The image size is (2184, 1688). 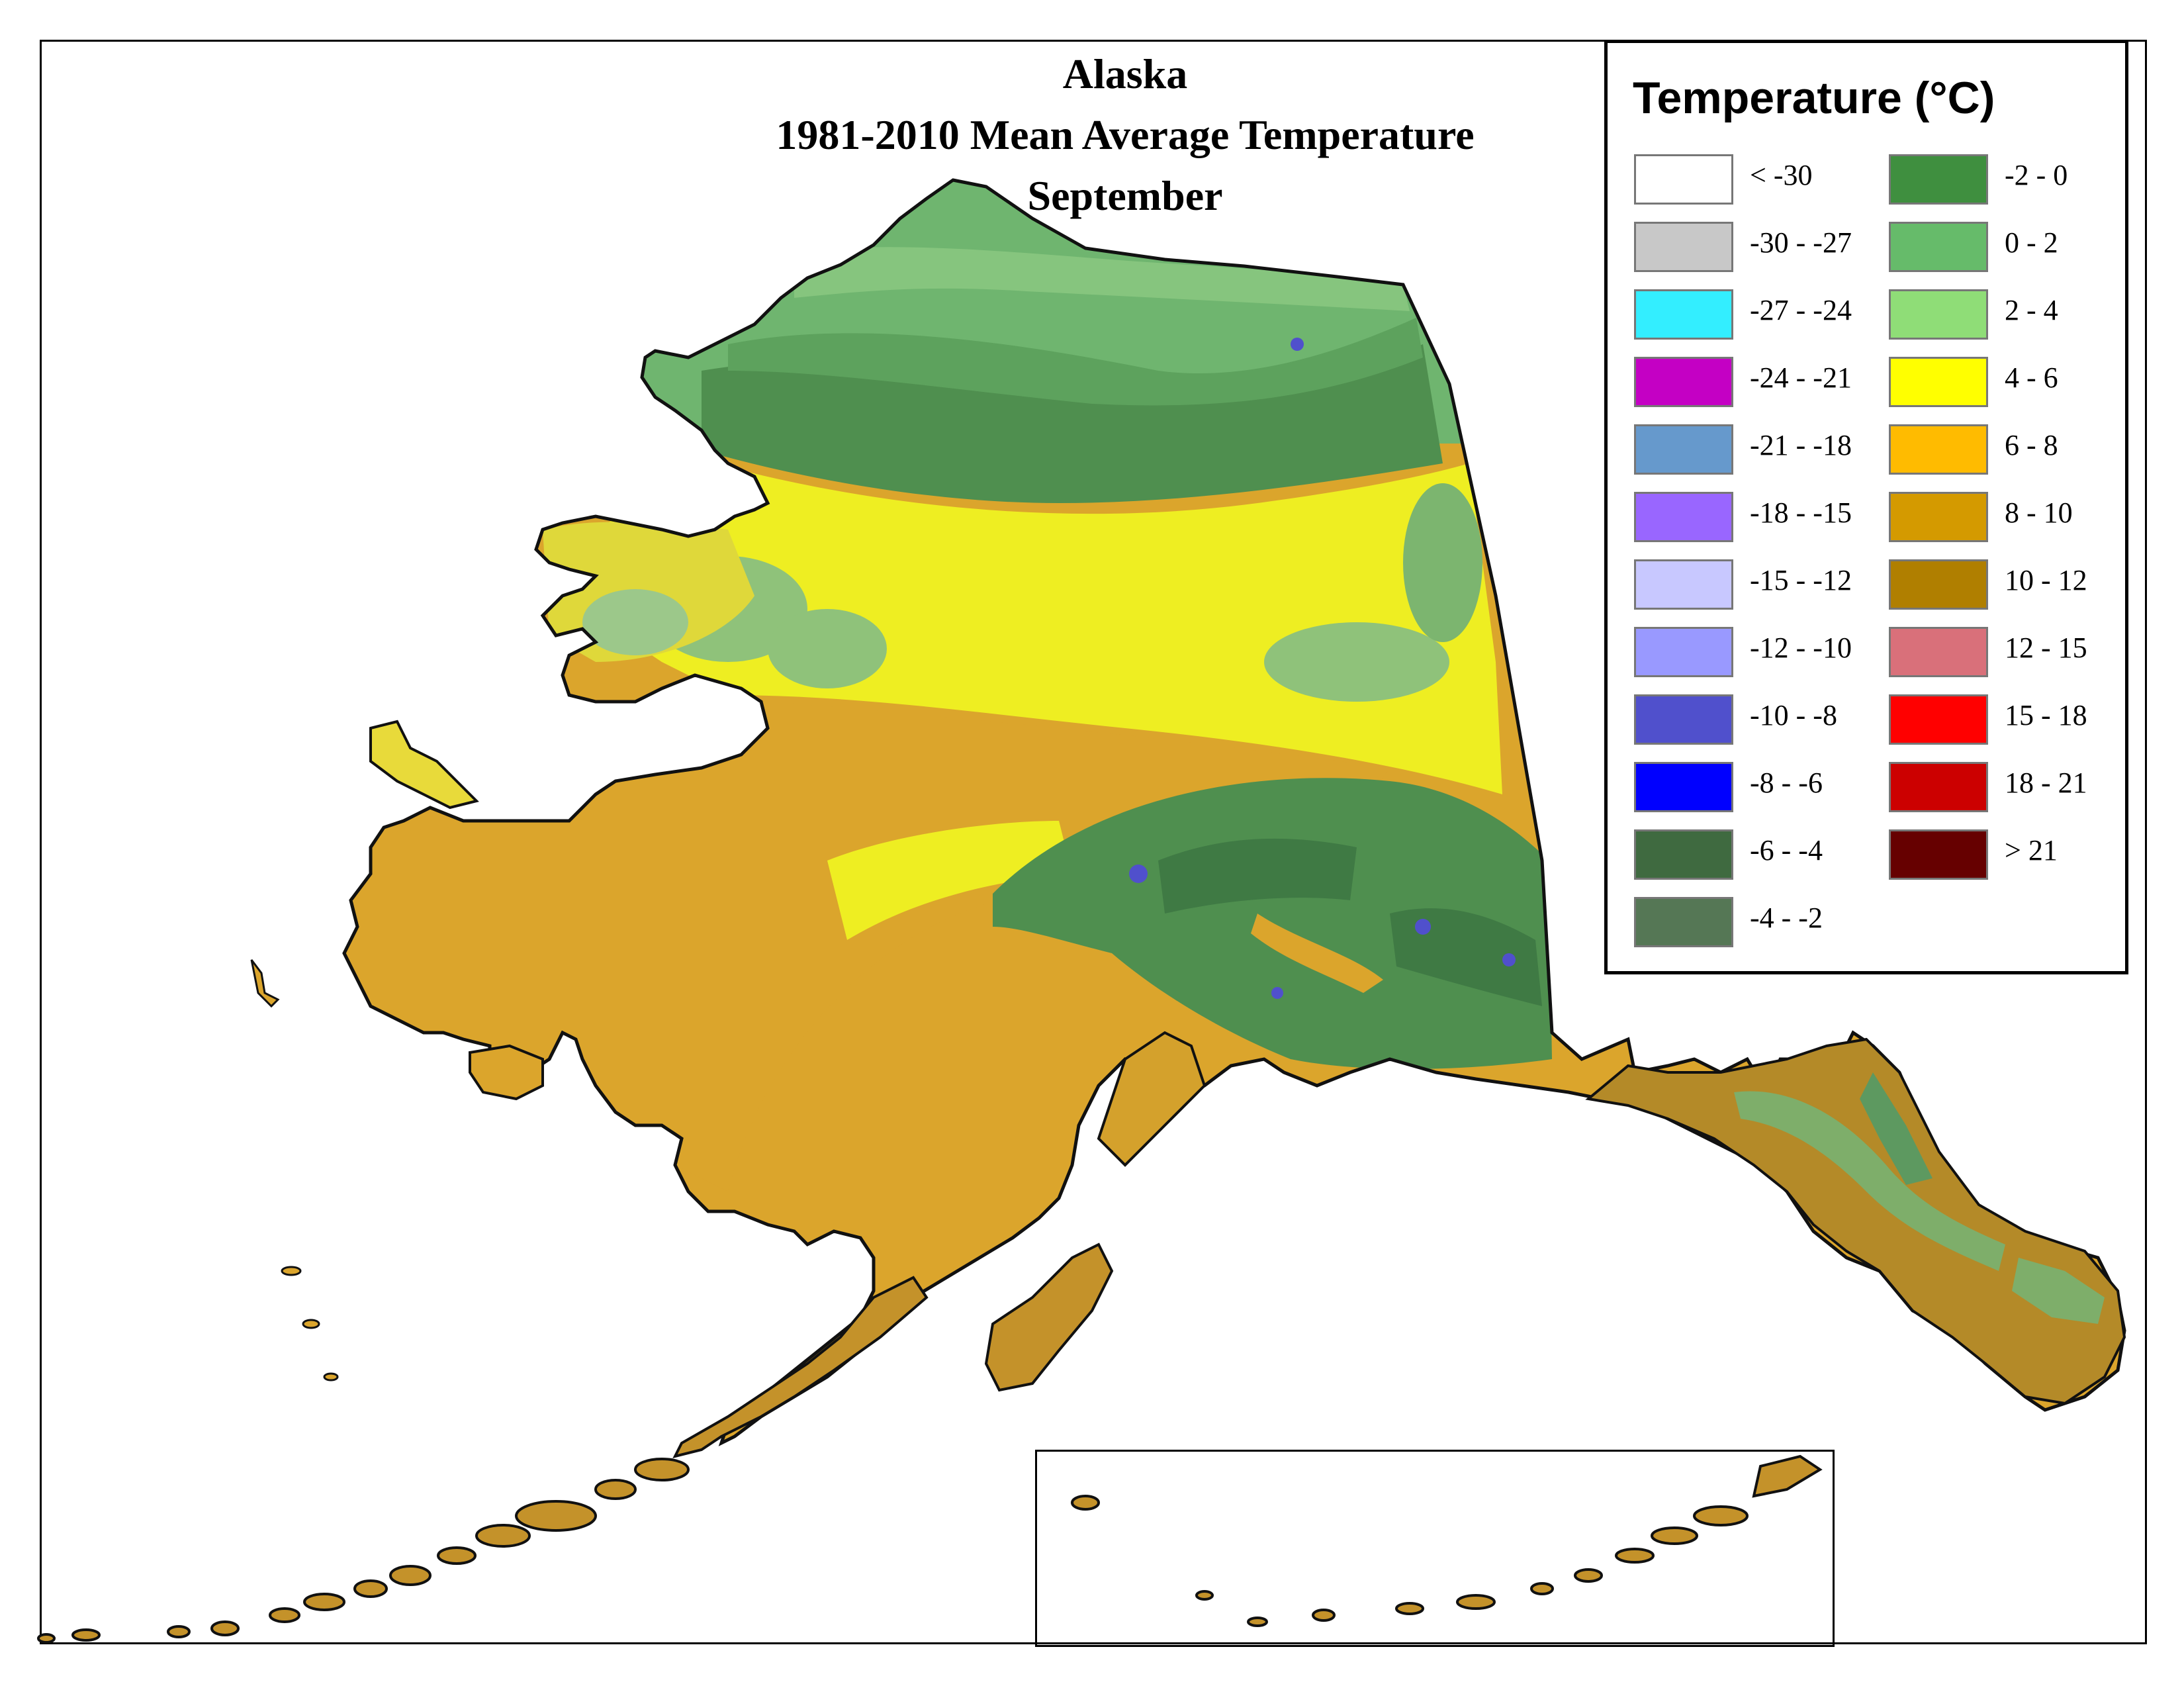 I want to click on aleutian-inset-frame, so click(x=1435, y=1548).